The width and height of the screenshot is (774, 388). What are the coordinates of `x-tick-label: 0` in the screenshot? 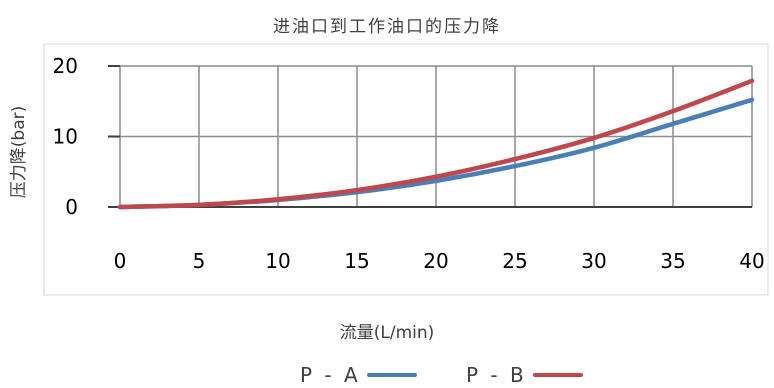 It's located at (120, 261).